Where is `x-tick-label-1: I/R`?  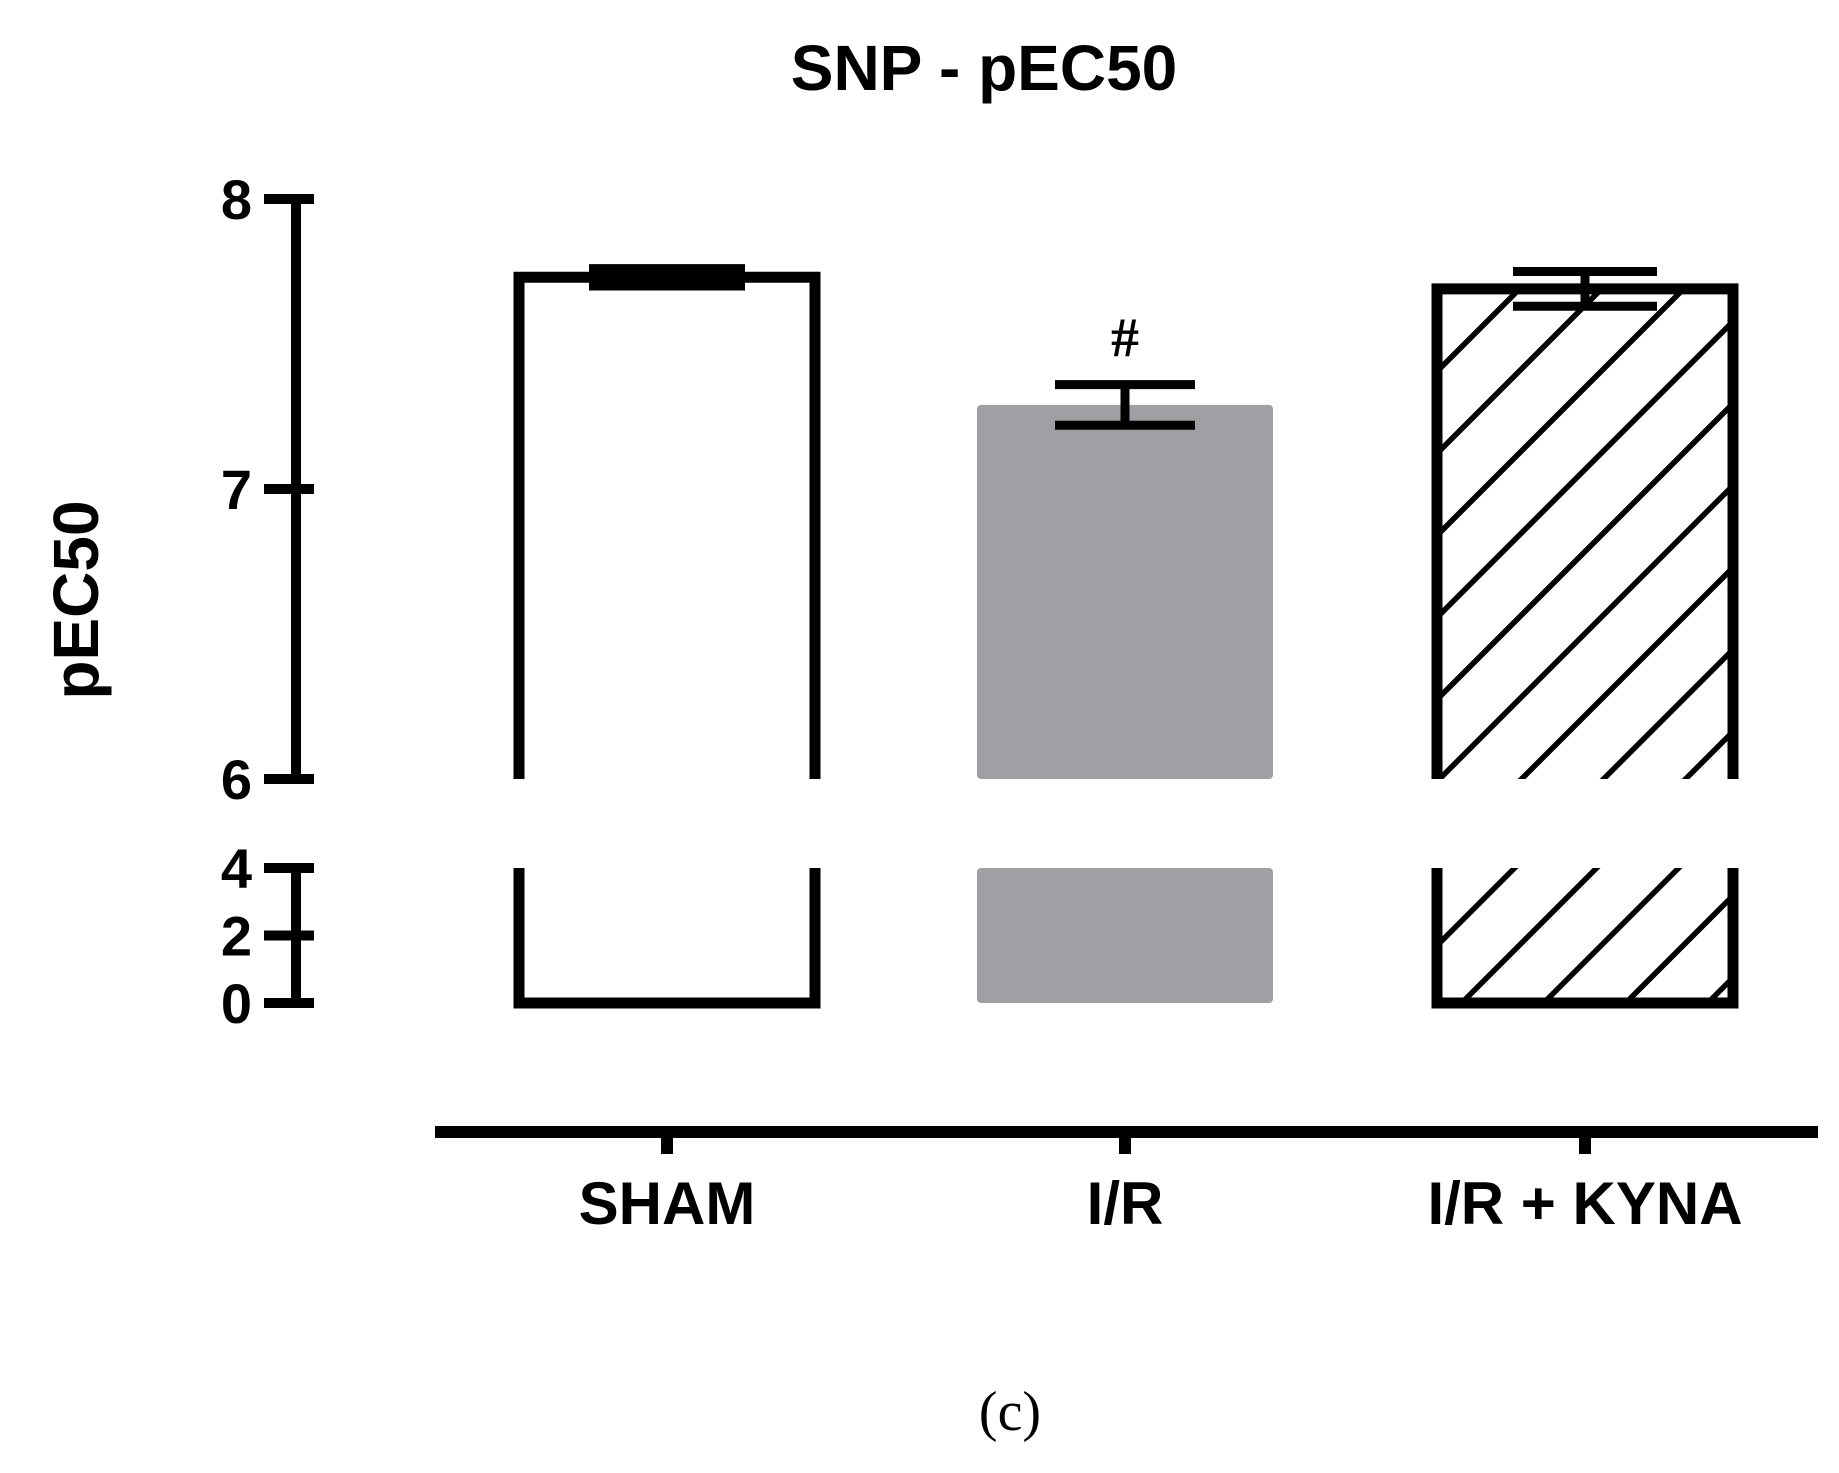 x-tick-label-1: I/R is located at coordinates (1125, 1203).